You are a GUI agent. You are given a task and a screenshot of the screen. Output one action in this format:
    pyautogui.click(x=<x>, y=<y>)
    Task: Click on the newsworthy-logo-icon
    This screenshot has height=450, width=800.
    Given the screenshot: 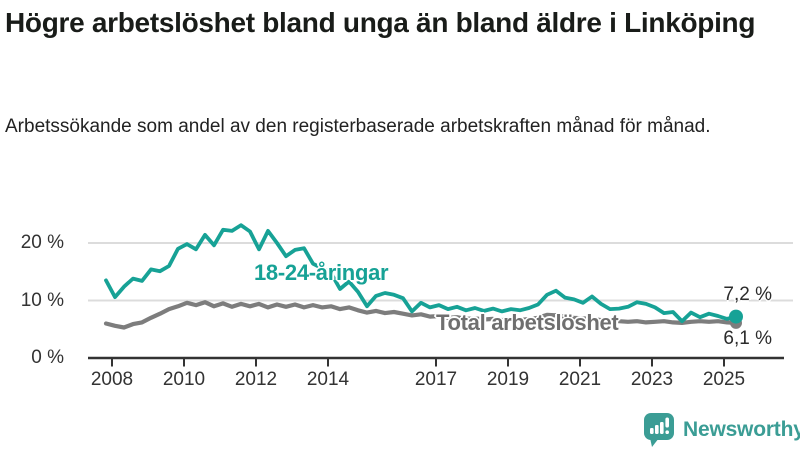 What is the action you would take?
    pyautogui.click(x=659, y=430)
    